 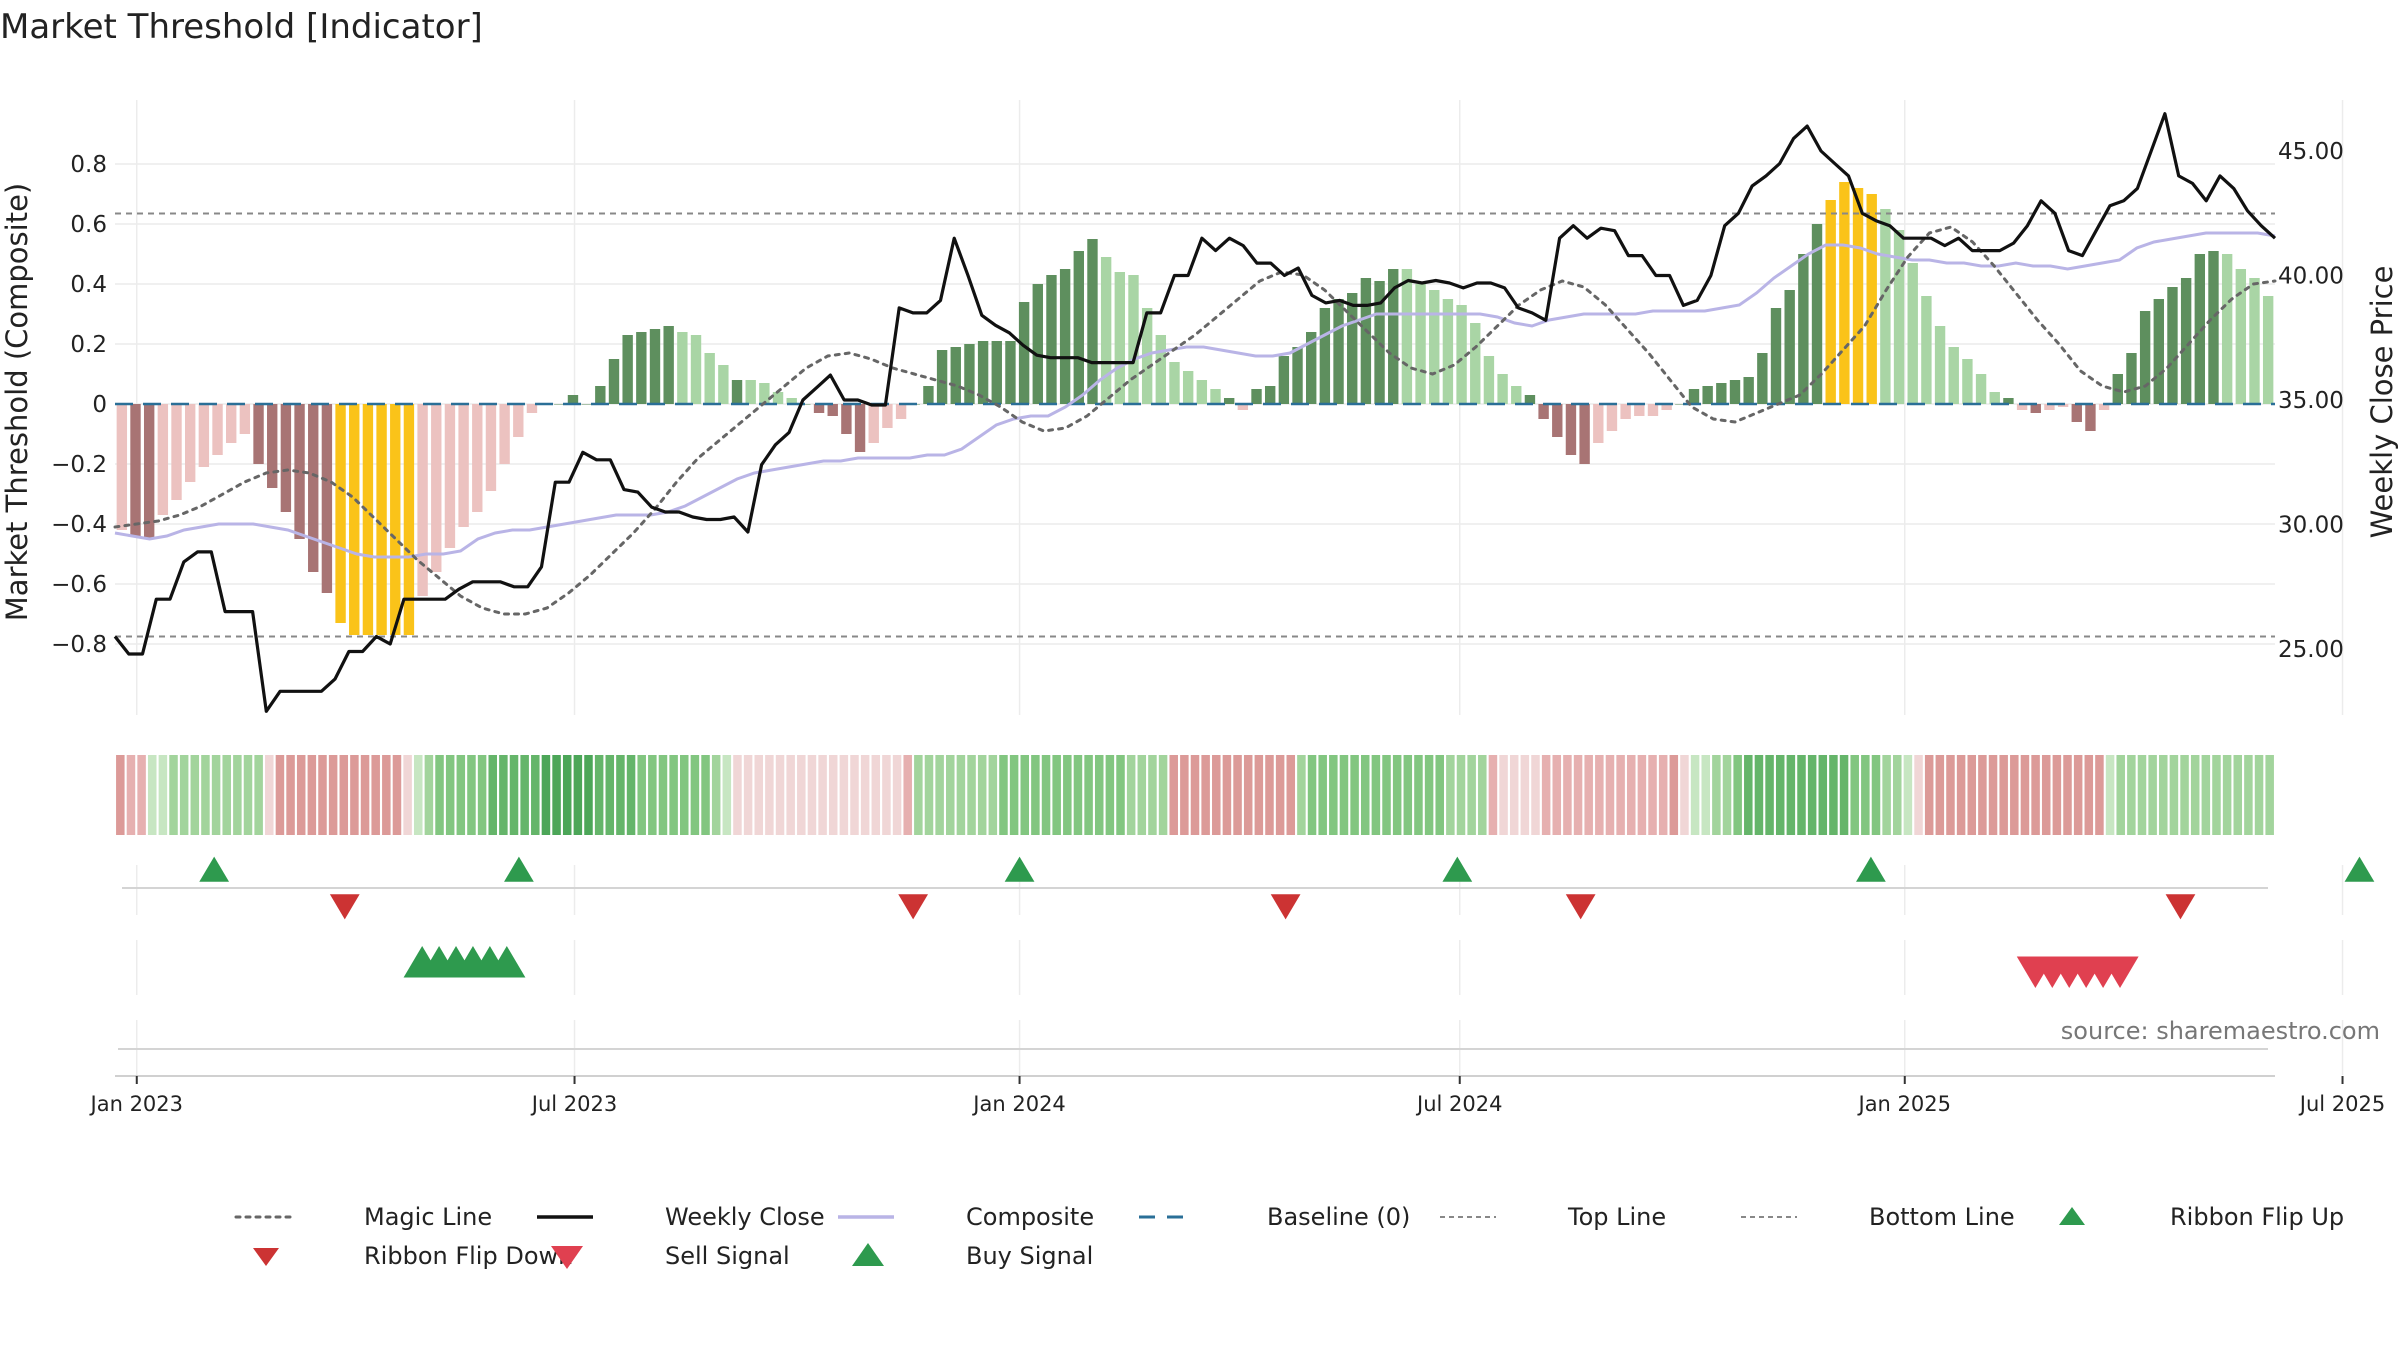 What do you see at coordinates (2382, 402) in the screenshot?
I see `y-axis-right-label: Weekly Close Price` at bounding box center [2382, 402].